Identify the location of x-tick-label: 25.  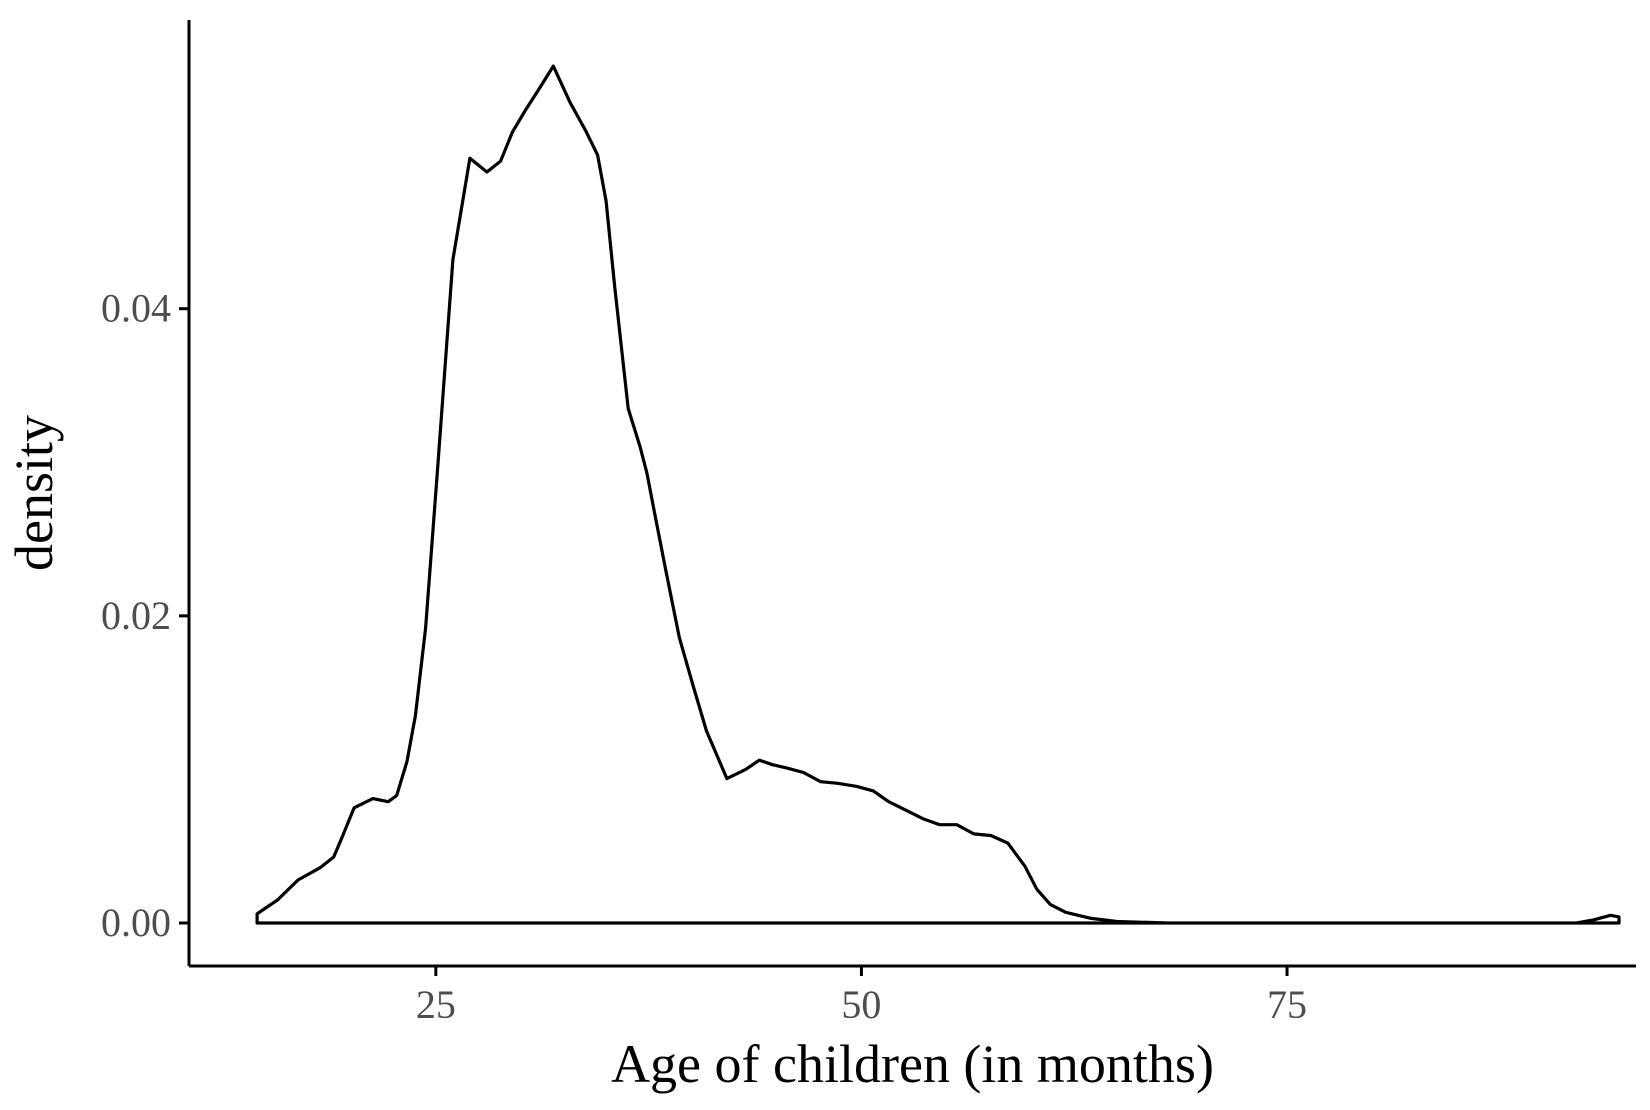
(436, 1004).